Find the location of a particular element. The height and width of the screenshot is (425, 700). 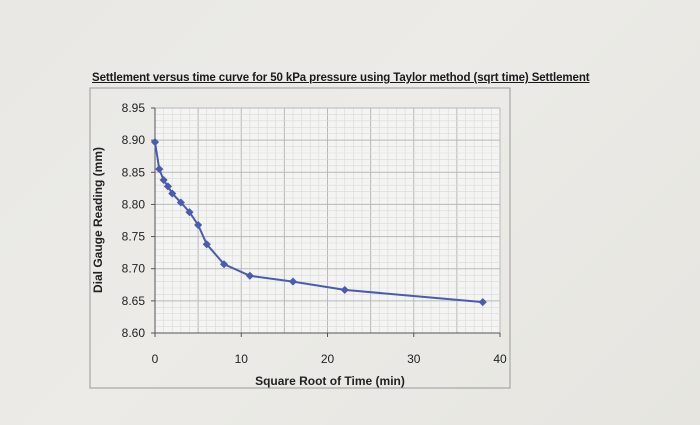

x-axis-label: Square Root of Time (min) is located at coordinates (330, 381).